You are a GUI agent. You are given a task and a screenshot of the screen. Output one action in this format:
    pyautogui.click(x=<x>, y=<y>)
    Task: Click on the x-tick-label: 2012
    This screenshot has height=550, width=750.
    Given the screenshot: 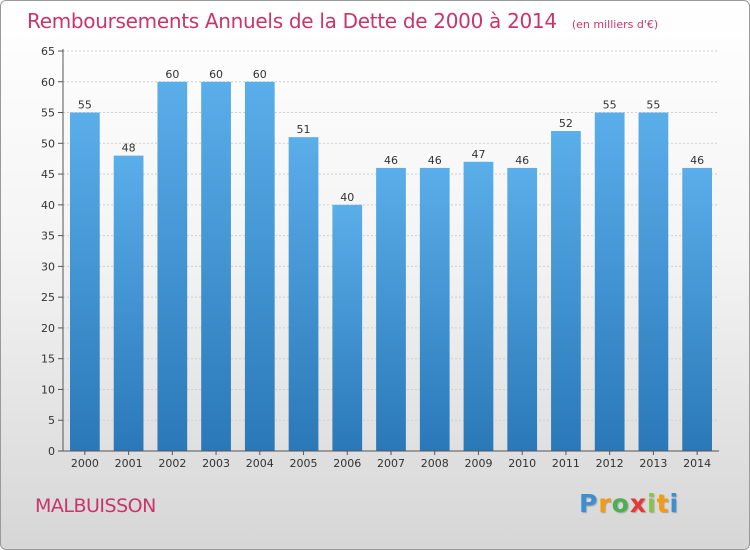 What is the action you would take?
    pyautogui.click(x=610, y=463)
    